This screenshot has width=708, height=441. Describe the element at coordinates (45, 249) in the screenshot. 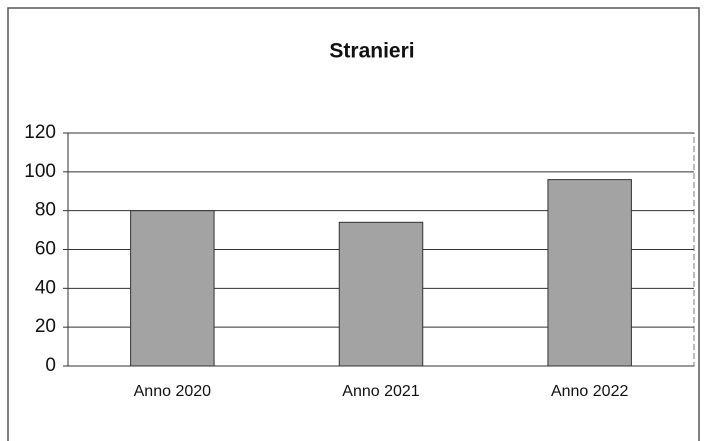

I see `y-tick-label: 60` at that location.